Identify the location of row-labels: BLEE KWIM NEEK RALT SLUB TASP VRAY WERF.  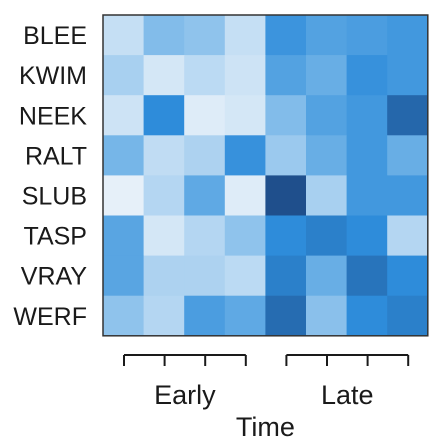
(50, 176).